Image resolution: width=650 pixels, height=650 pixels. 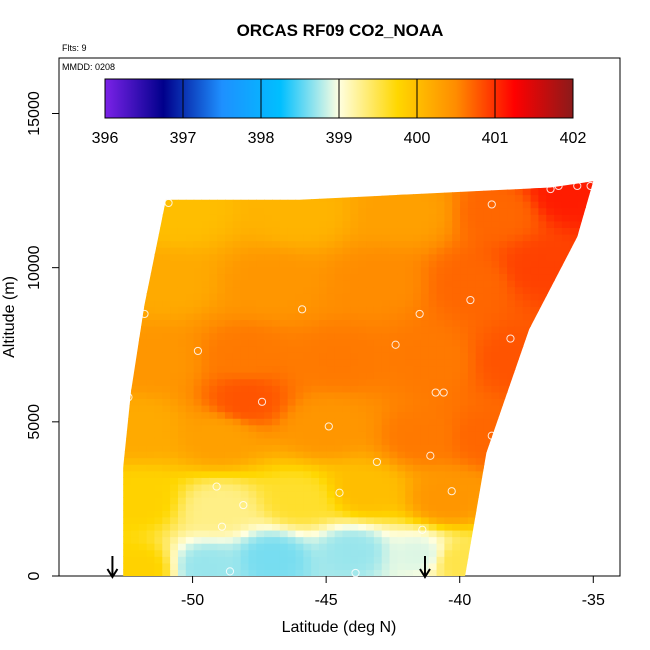 I want to click on location-arrows, so click(x=268, y=567).